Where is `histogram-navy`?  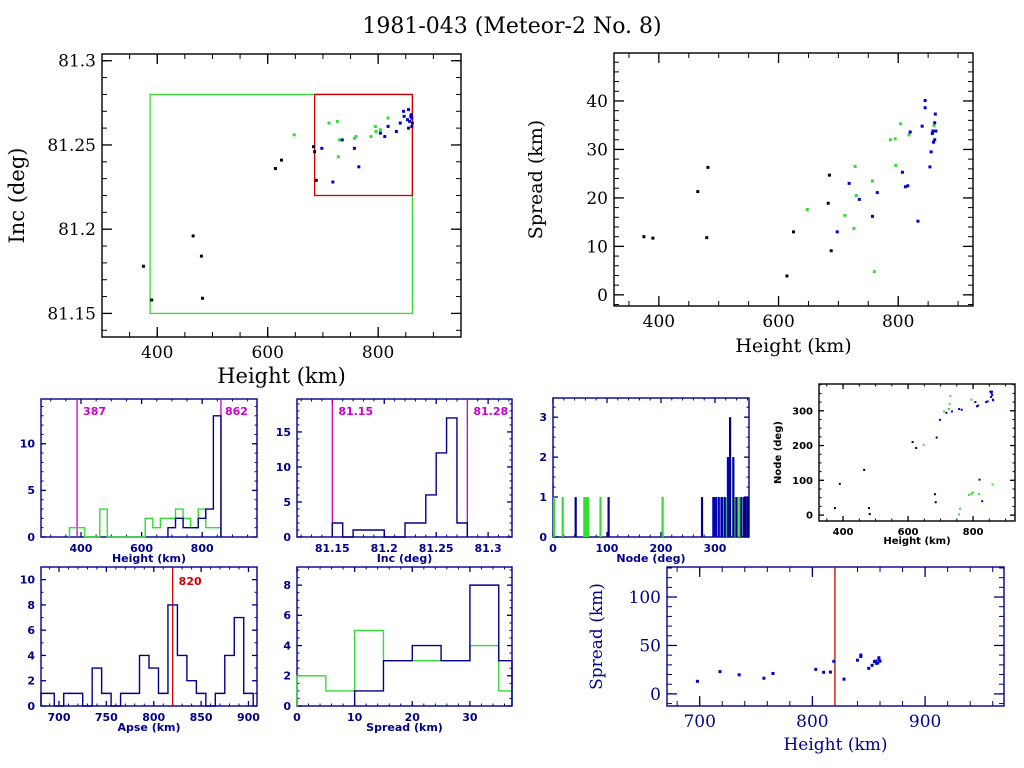 histogram-navy is located at coordinates (433, 645).